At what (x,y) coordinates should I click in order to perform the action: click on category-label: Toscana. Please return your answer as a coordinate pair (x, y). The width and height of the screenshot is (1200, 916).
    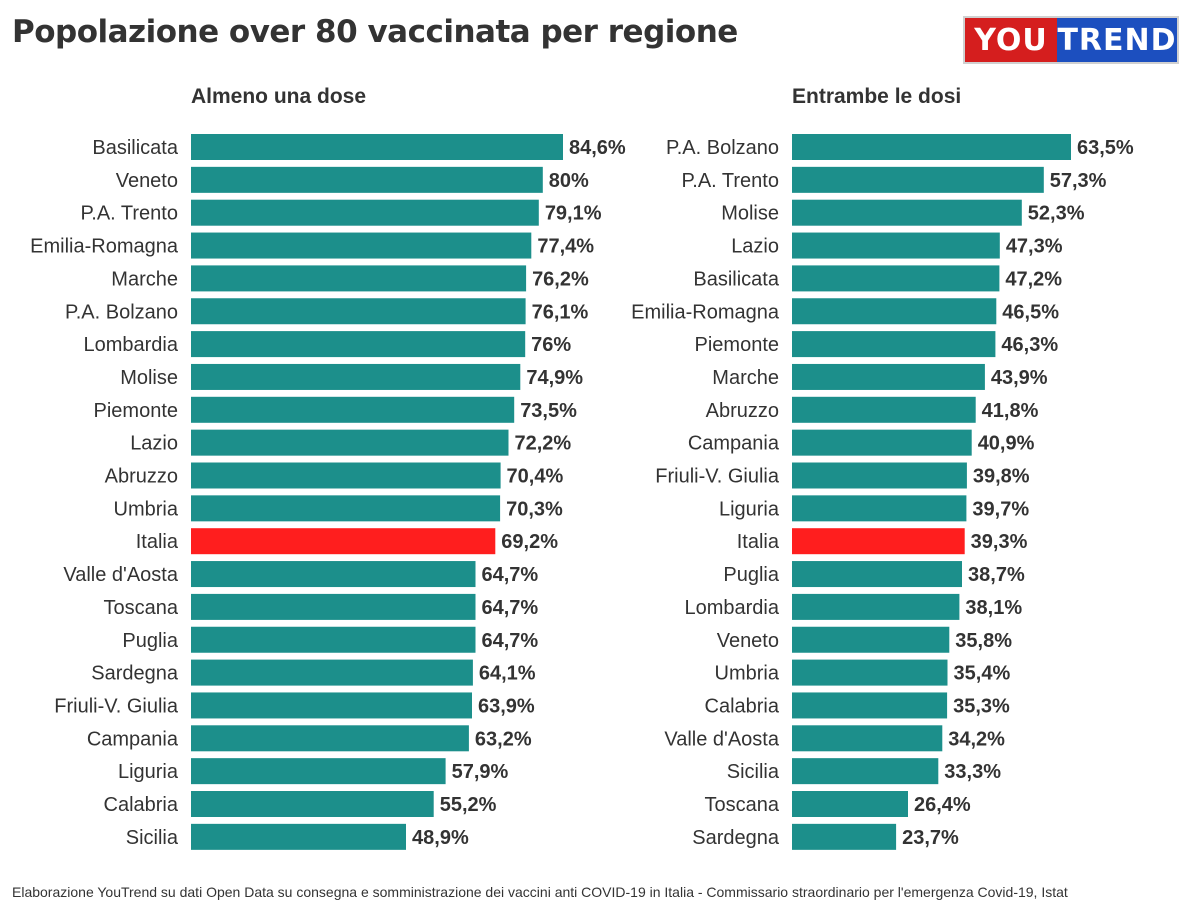
    Looking at the image, I should click on (742, 805).